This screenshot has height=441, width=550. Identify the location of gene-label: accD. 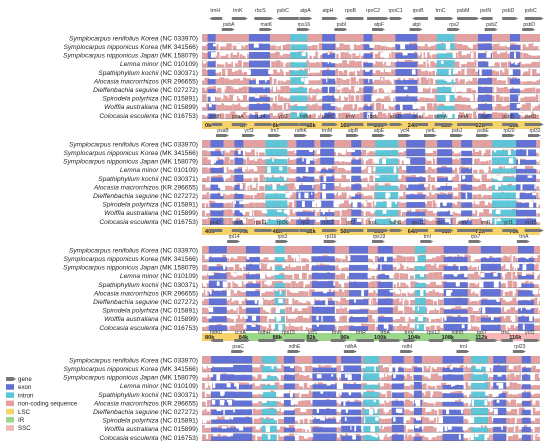
(396, 117).